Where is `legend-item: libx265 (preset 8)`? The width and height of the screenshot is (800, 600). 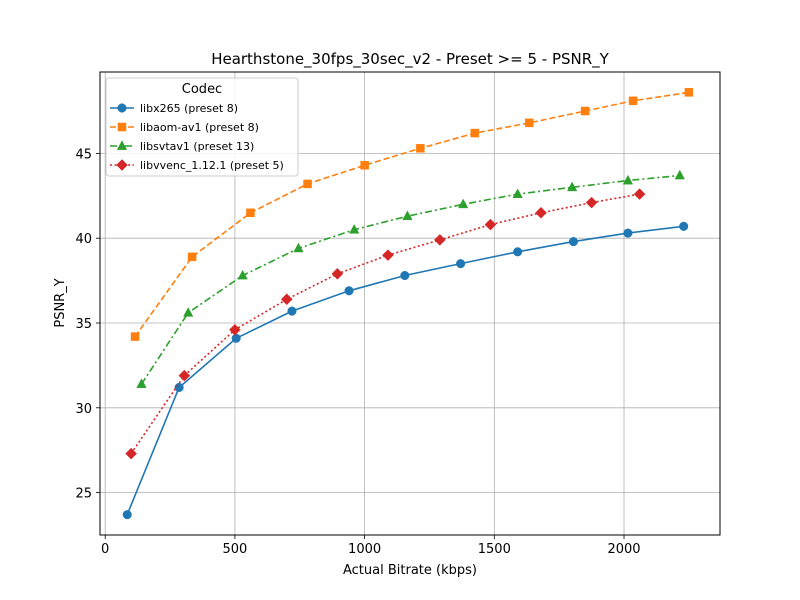
legend-item: libx265 (preset 8) is located at coordinates (174, 108).